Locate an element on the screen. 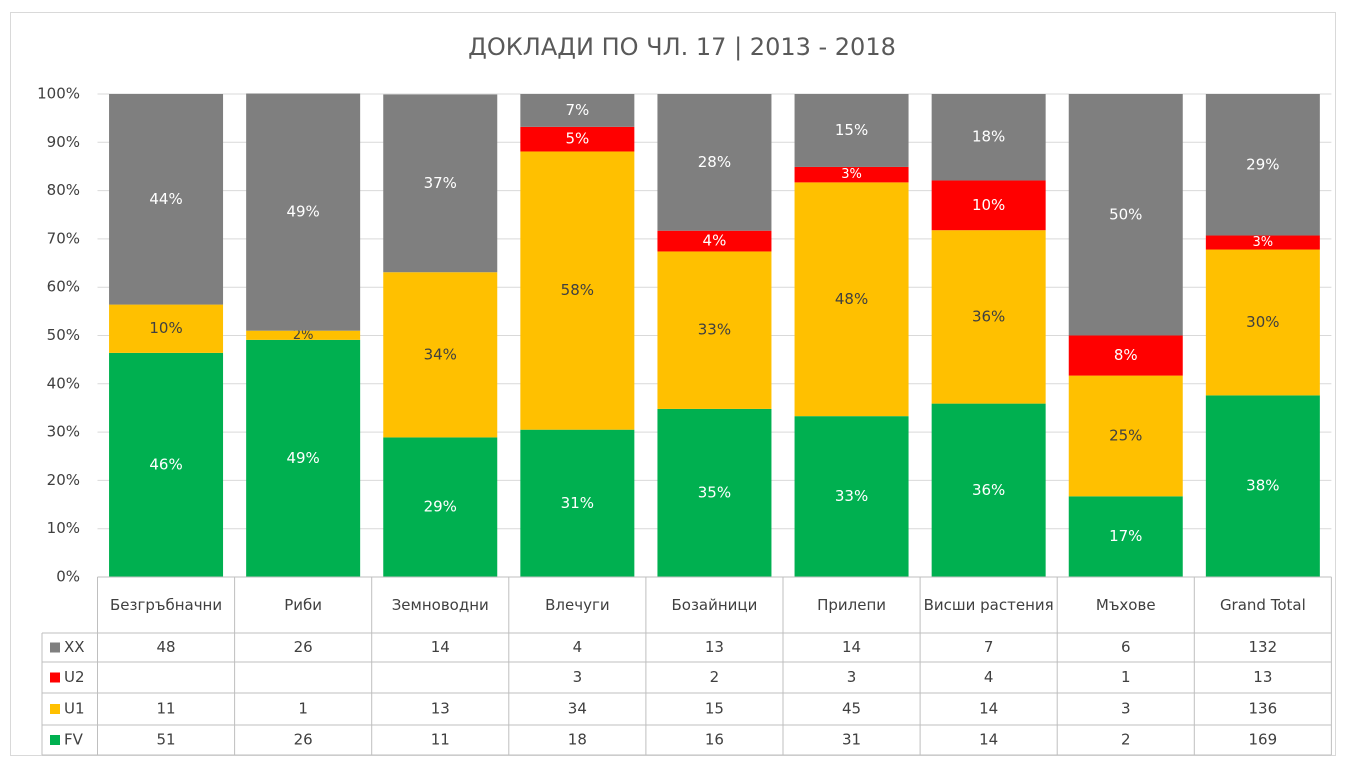 The height and width of the screenshot is (763, 1347). category-cell: Влечуги is located at coordinates (577, 605).